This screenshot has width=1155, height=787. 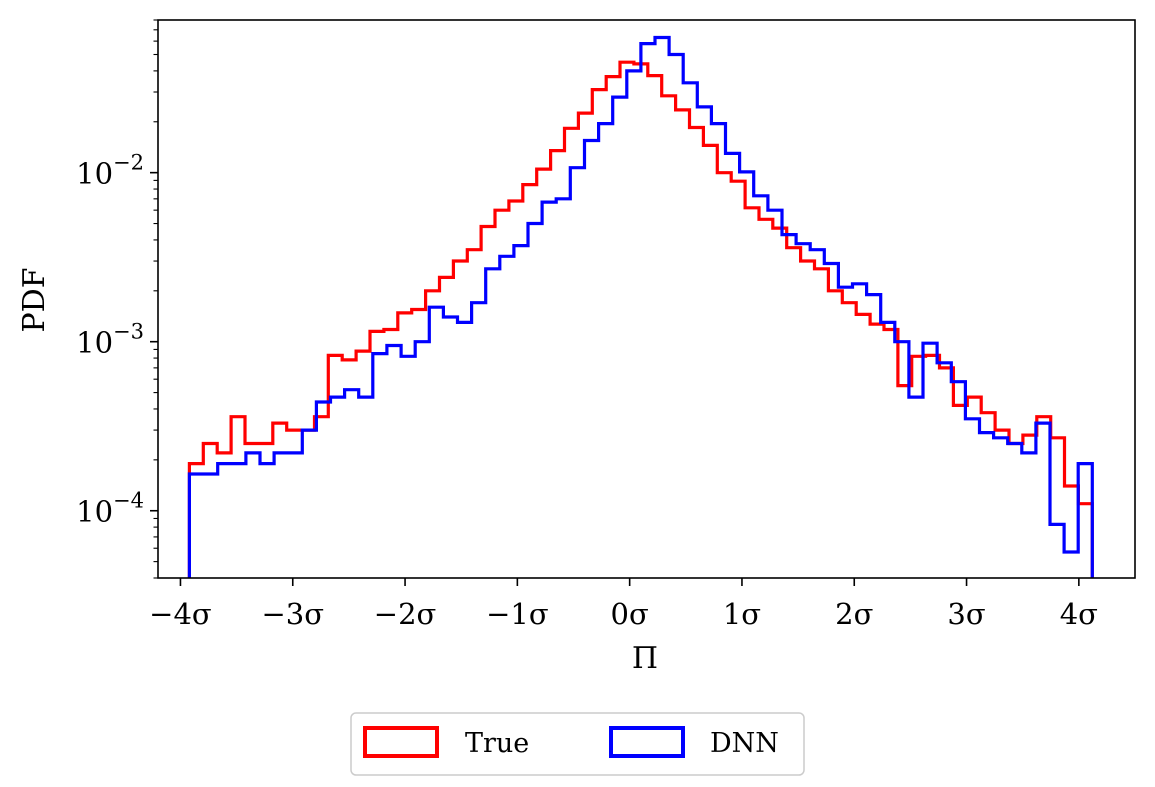 I want to click on x-tick-label: 2σ, so click(x=854, y=614).